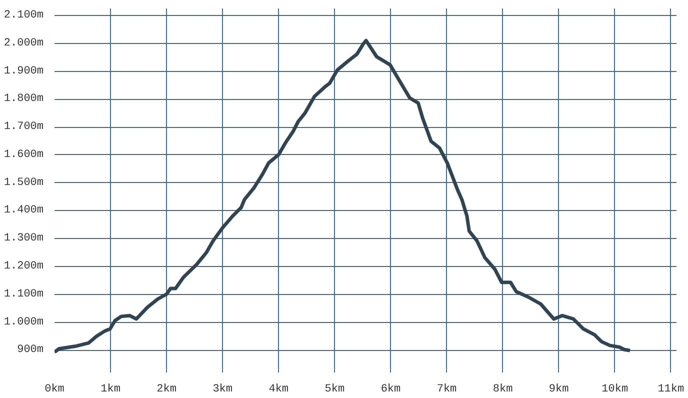 The height and width of the screenshot is (398, 688). I want to click on y-tick-label: 2.100m, so click(24, 15).